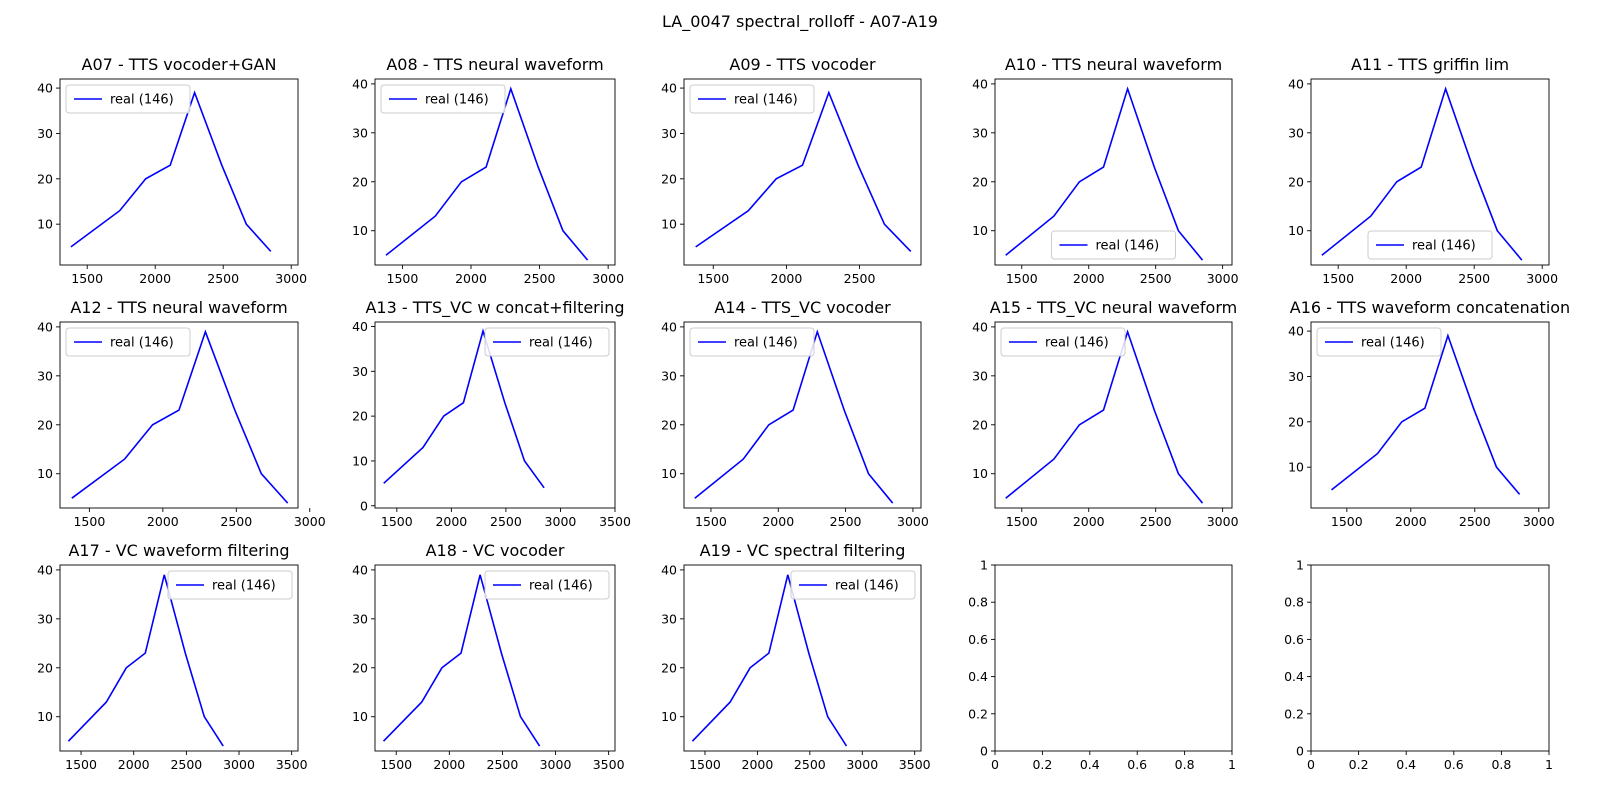  Describe the element at coordinates (978, 713) in the screenshot. I see `y-tick-label: 0.2` at that location.